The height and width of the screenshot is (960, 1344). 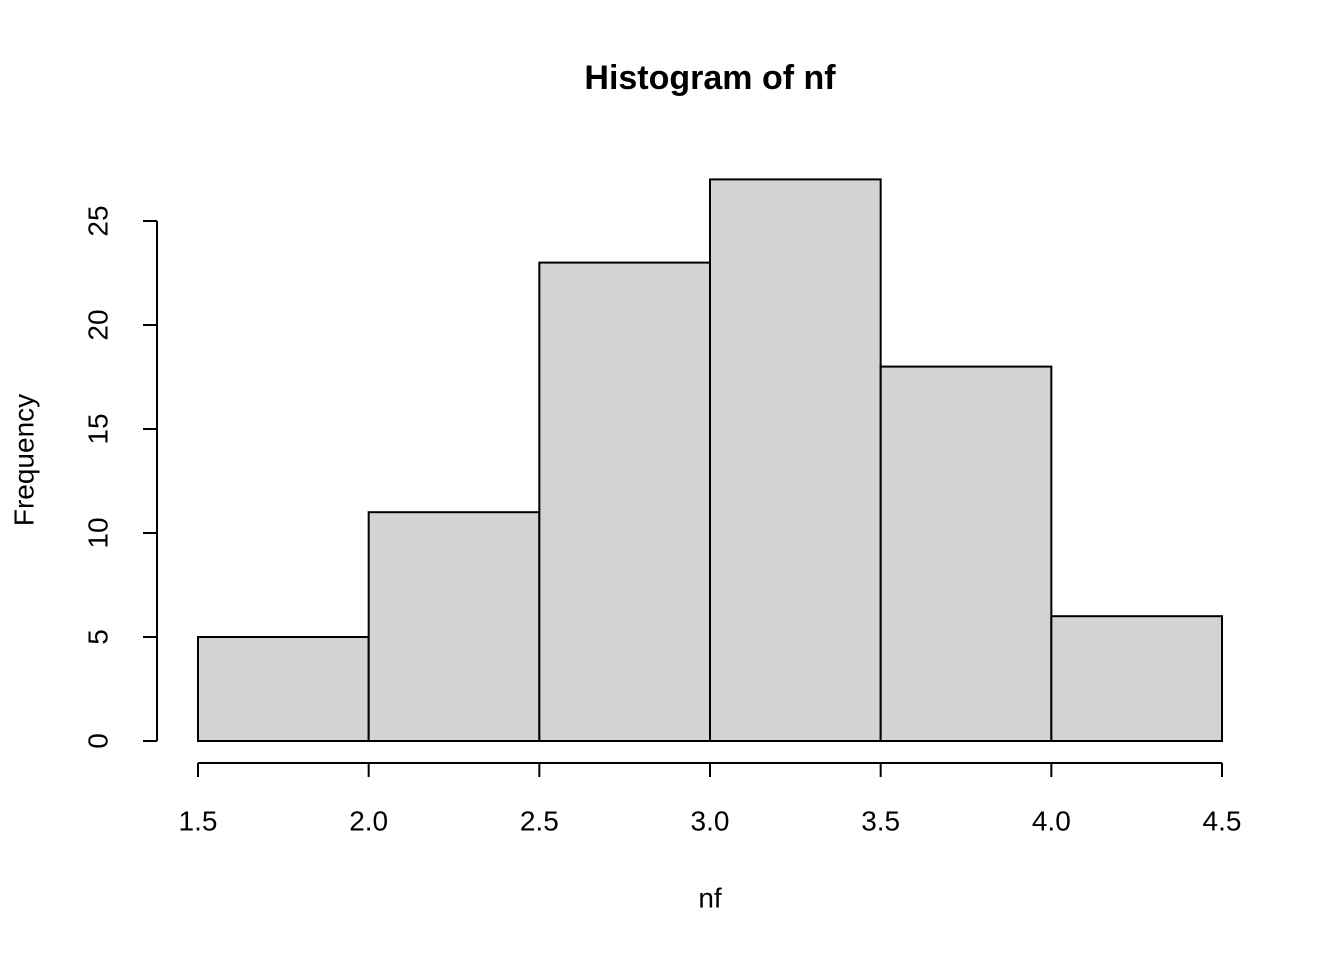 I want to click on x-tick-label: 1.5, so click(x=198, y=820).